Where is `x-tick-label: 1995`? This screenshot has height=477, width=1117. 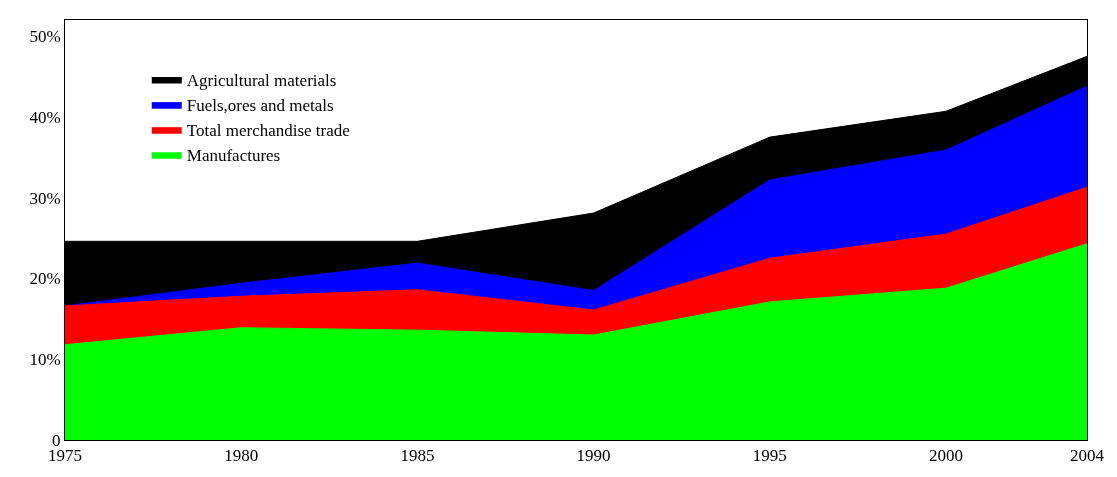 x-tick-label: 1995 is located at coordinates (769, 456).